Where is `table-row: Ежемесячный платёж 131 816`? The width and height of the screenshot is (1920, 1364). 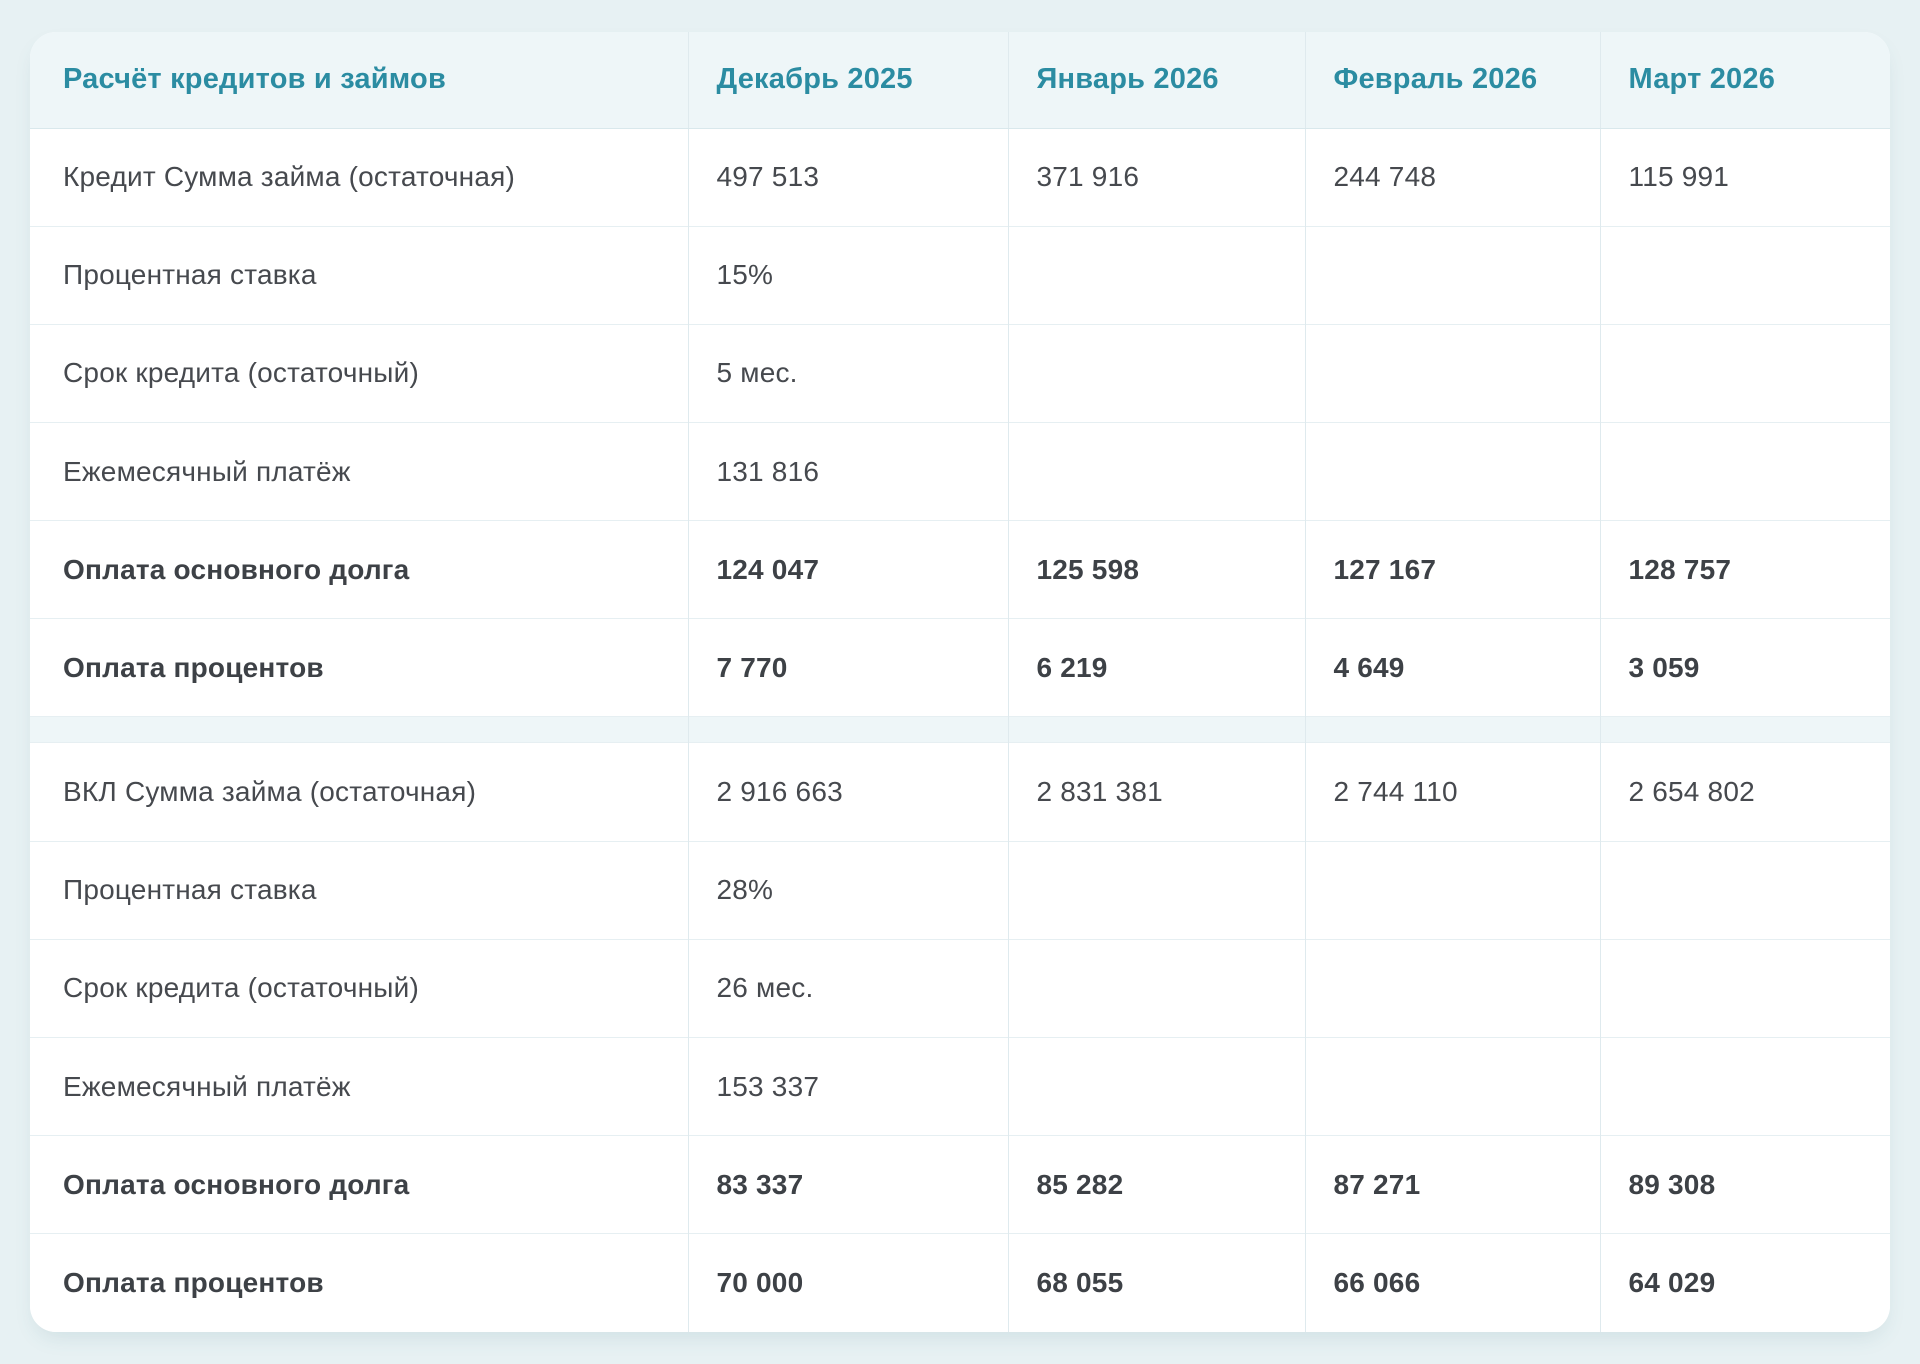
table-row: Ежемесячный платёж 131 816 is located at coordinates (960, 471).